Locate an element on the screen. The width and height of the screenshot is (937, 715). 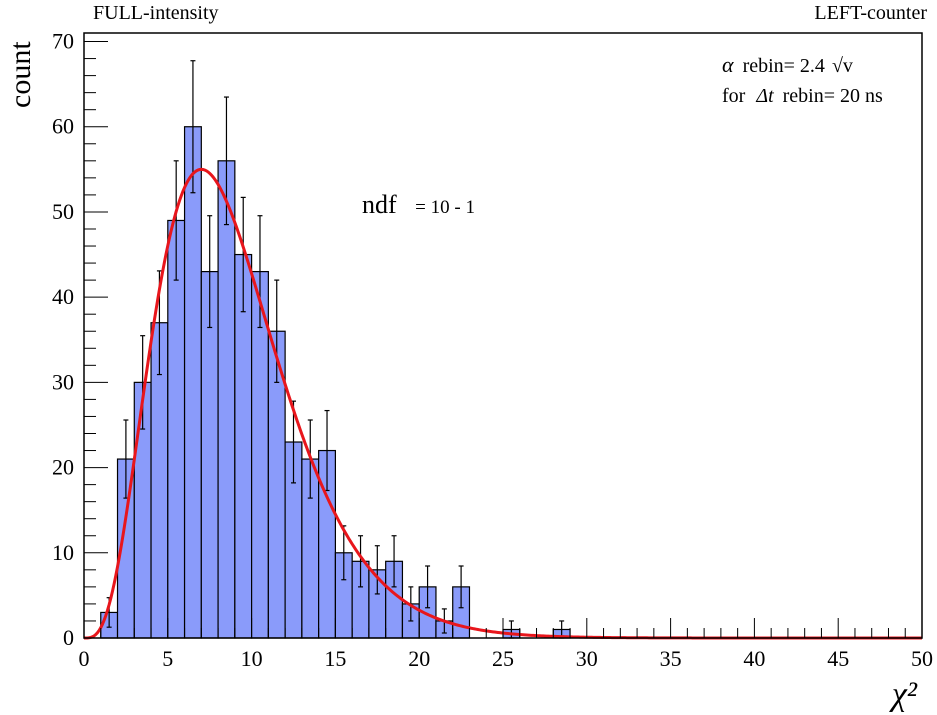
ndf-label: ndf is located at coordinates (379, 204).